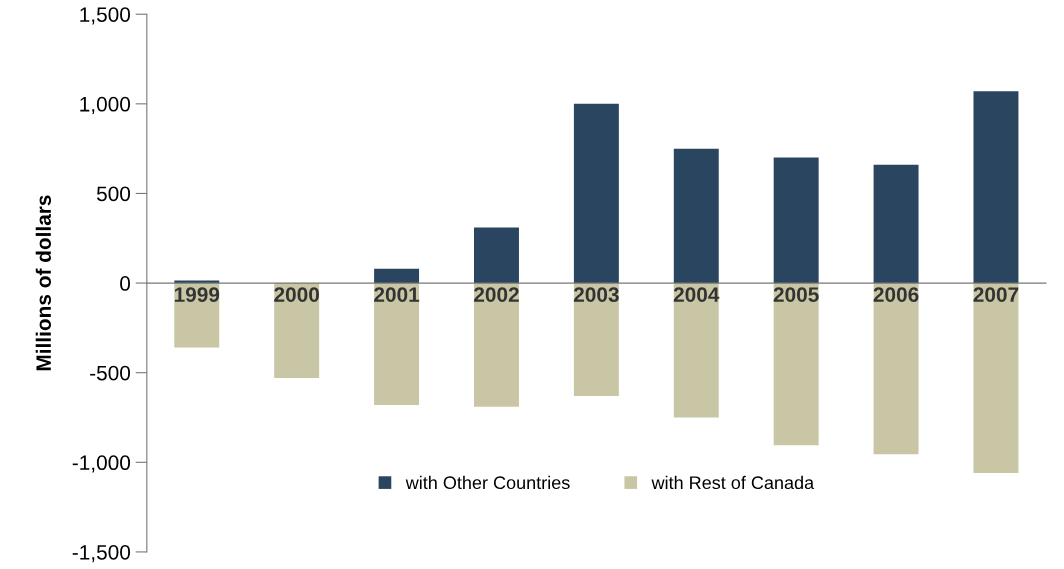 Image resolution: width=1064 pixels, height=569 pixels. I want to click on y-tick-label: -1,500, so click(101, 553).